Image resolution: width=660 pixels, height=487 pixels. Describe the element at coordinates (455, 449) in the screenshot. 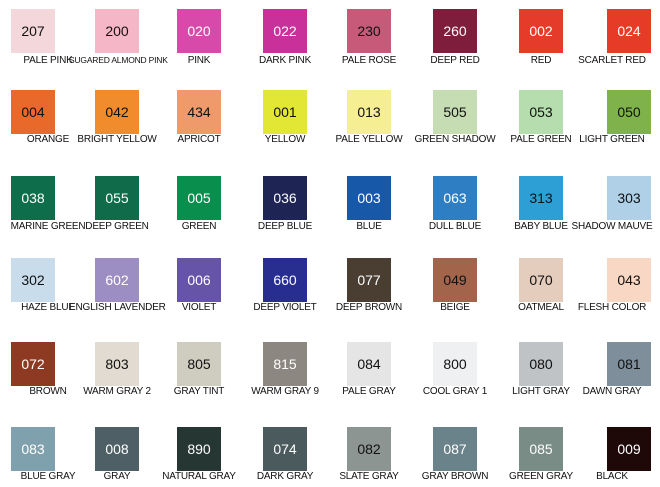

I see `color-swatch-087: 087` at that location.